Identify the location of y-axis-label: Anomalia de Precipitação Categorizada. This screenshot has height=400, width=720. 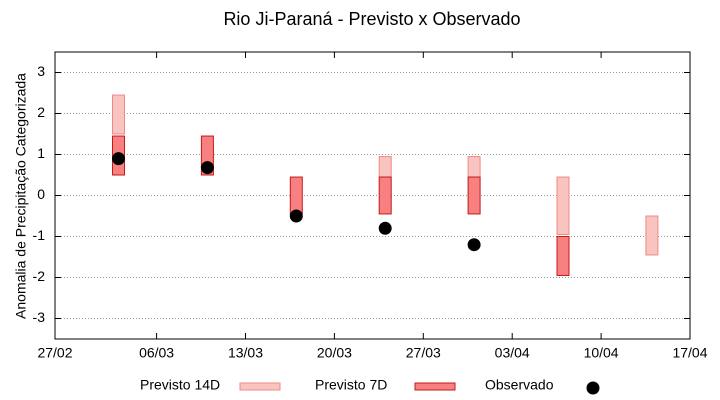
(21, 196).